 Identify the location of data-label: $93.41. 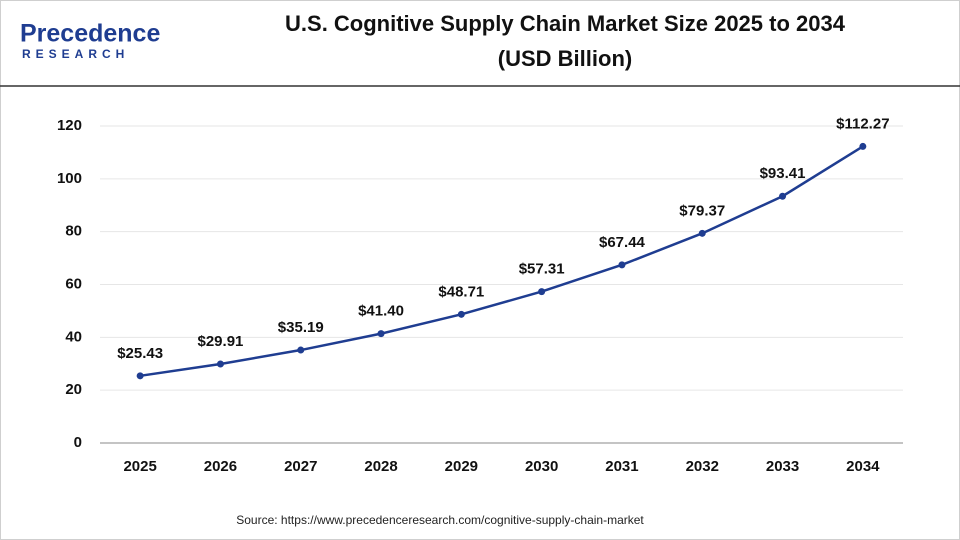
(783, 173).